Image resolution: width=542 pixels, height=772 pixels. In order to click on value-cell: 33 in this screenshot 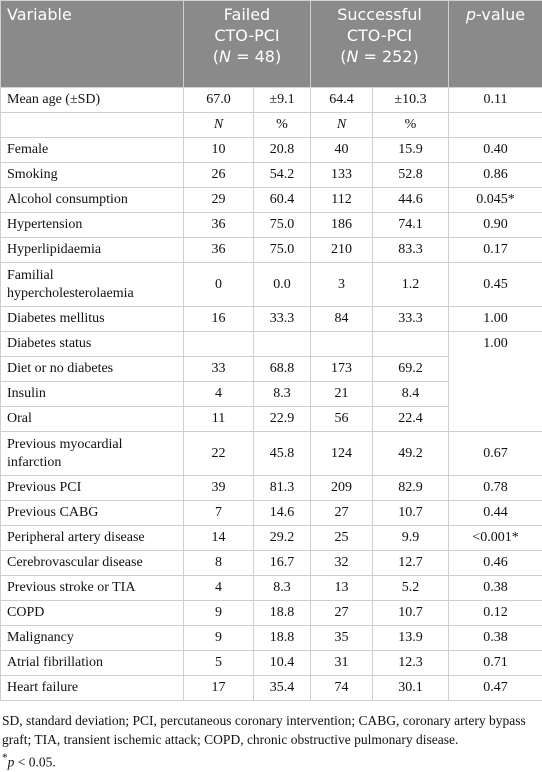, I will do `click(219, 369)`.